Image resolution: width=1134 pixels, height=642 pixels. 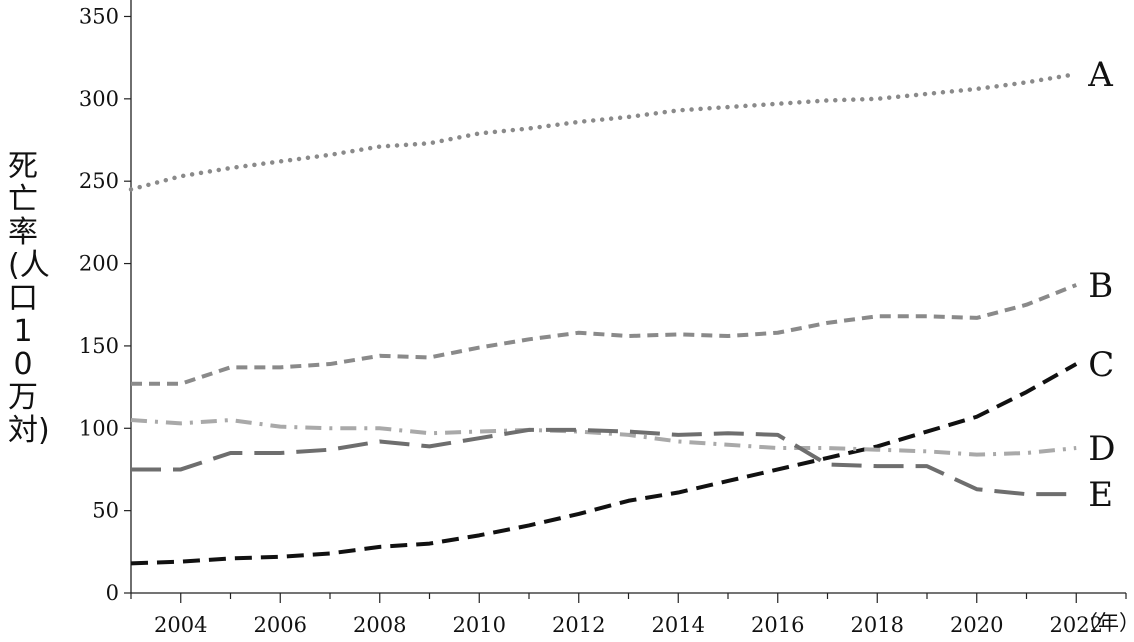 I want to click on series-labels: A BC DE, so click(x=1101, y=285).